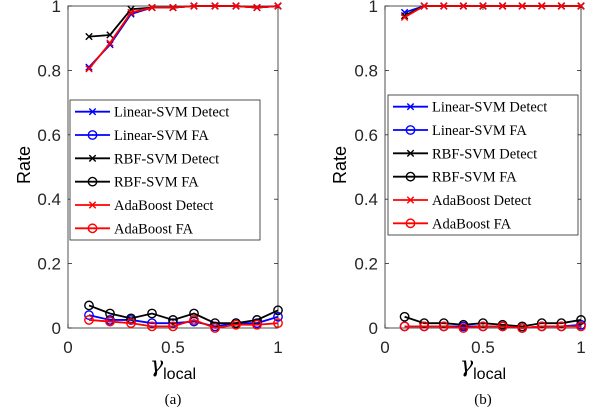  I want to click on panel-caption: (b), so click(483, 400).